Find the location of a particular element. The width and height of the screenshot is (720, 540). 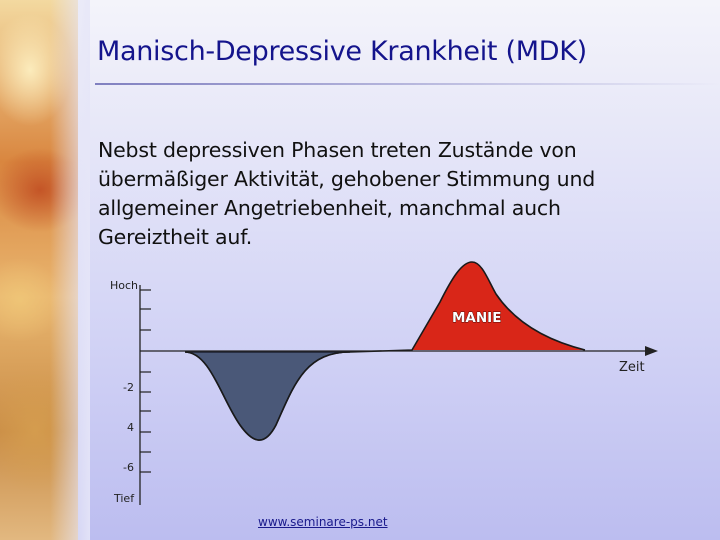

depression-phase-area is located at coordinates (267, 396).